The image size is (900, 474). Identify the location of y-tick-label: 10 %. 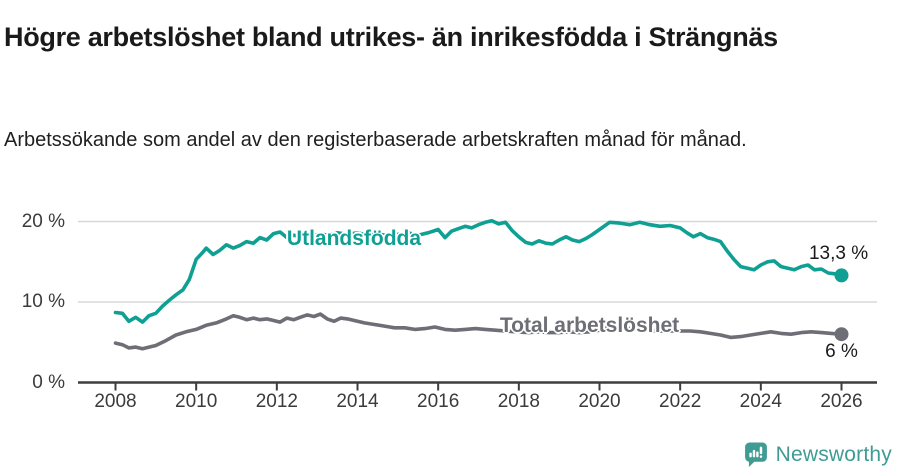
(43, 301).